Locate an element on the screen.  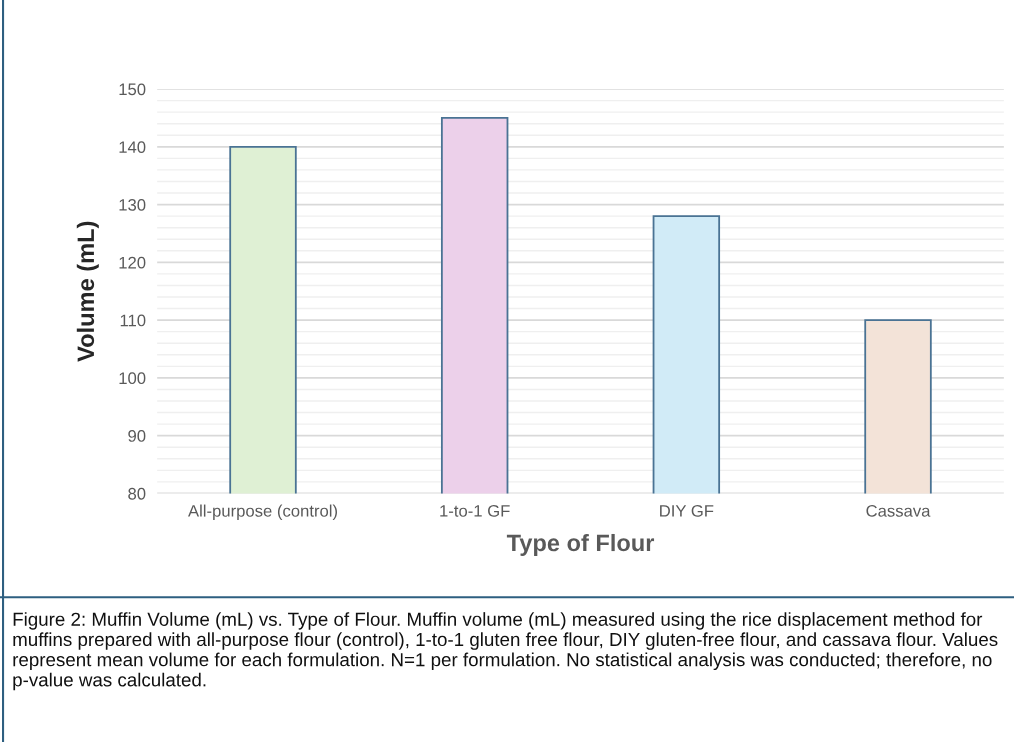
y-tick-label: 130 is located at coordinates (132, 204).